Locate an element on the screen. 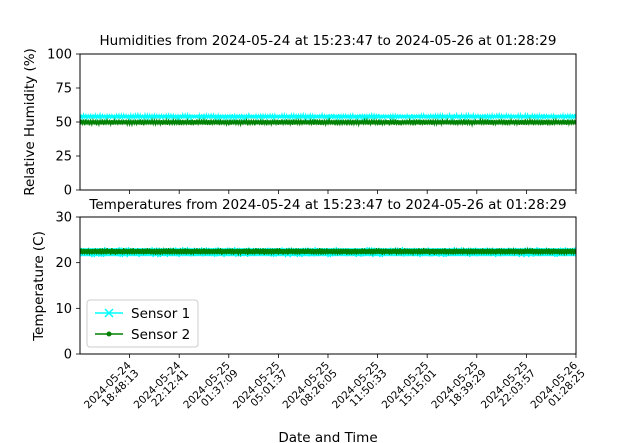 The image size is (640, 443). y-tick-label: 75 is located at coordinates (63, 89).